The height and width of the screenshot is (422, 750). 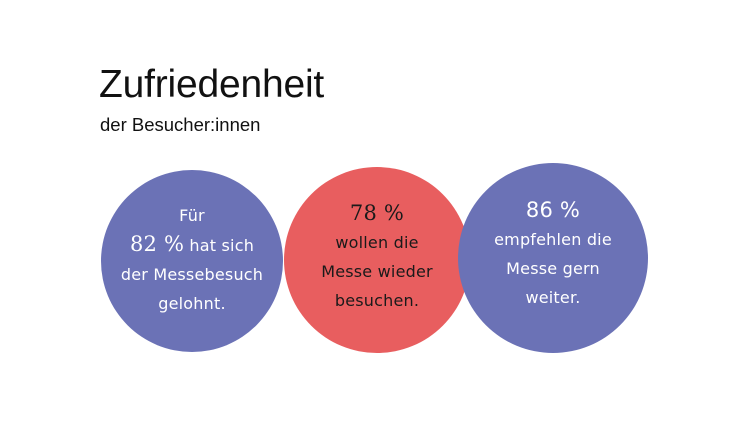 I want to click on stat-circle-recommend: 86 % empfehlen die Messe gern weiter., so click(x=553, y=258).